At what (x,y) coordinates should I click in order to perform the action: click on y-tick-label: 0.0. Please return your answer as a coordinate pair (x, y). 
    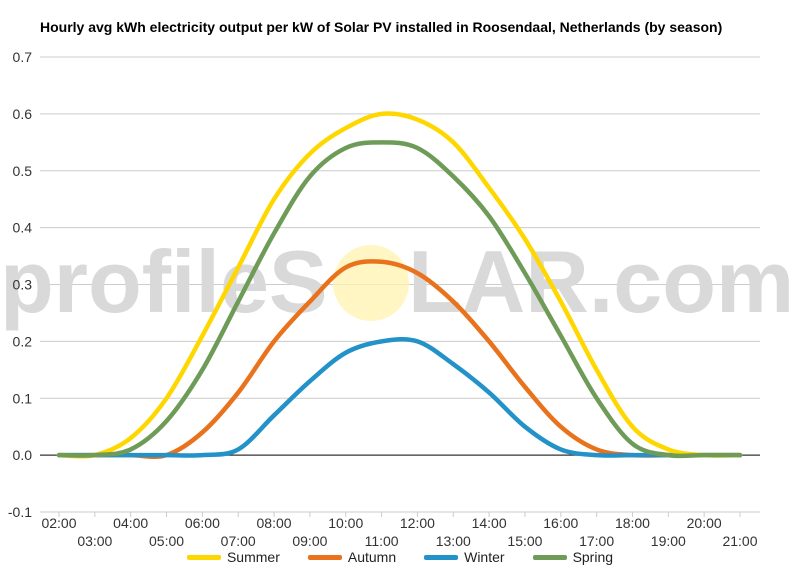
    Looking at the image, I should click on (23, 455).